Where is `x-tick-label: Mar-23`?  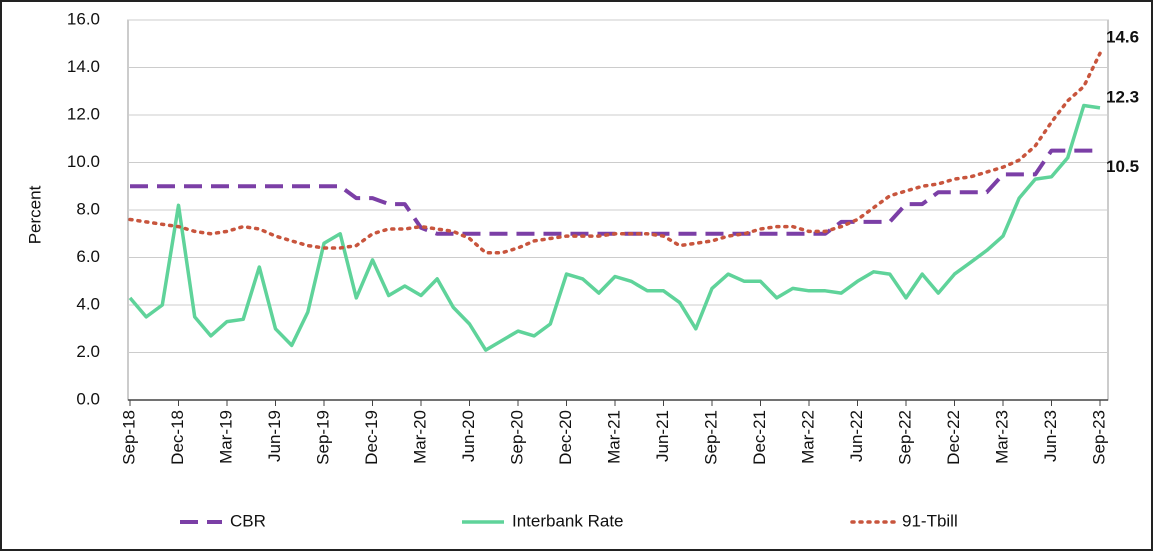 x-tick-label: Mar-23 is located at coordinates (1001, 437).